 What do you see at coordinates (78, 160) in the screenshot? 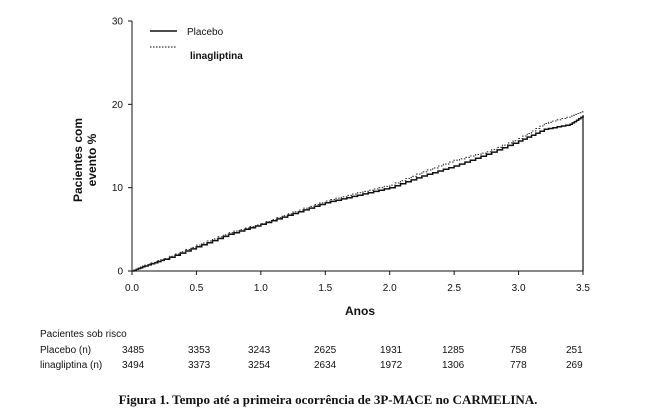
I see `y-axis-title-line1: Pacientes com` at bounding box center [78, 160].